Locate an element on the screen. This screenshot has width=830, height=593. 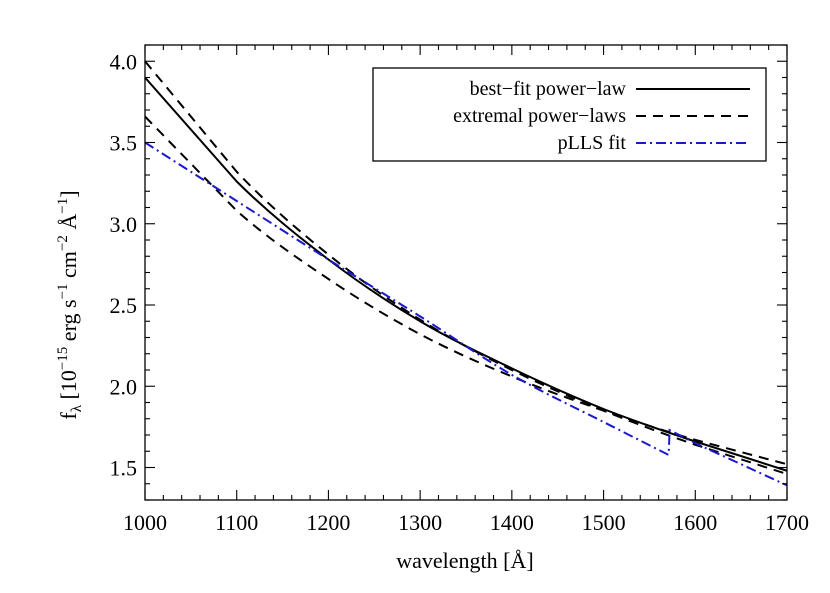
x-tick-label: 1500 is located at coordinates (604, 522).